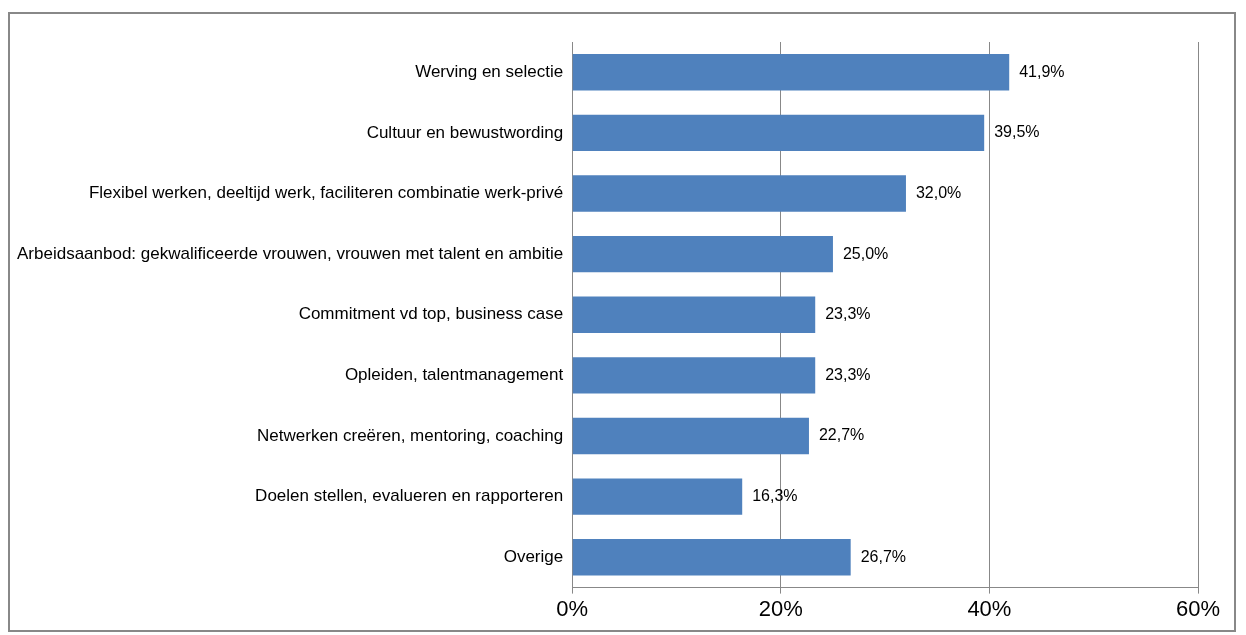 The width and height of the screenshot is (1246, 635). I want to click on x-tick-label: 60%, so click(1198, 608).